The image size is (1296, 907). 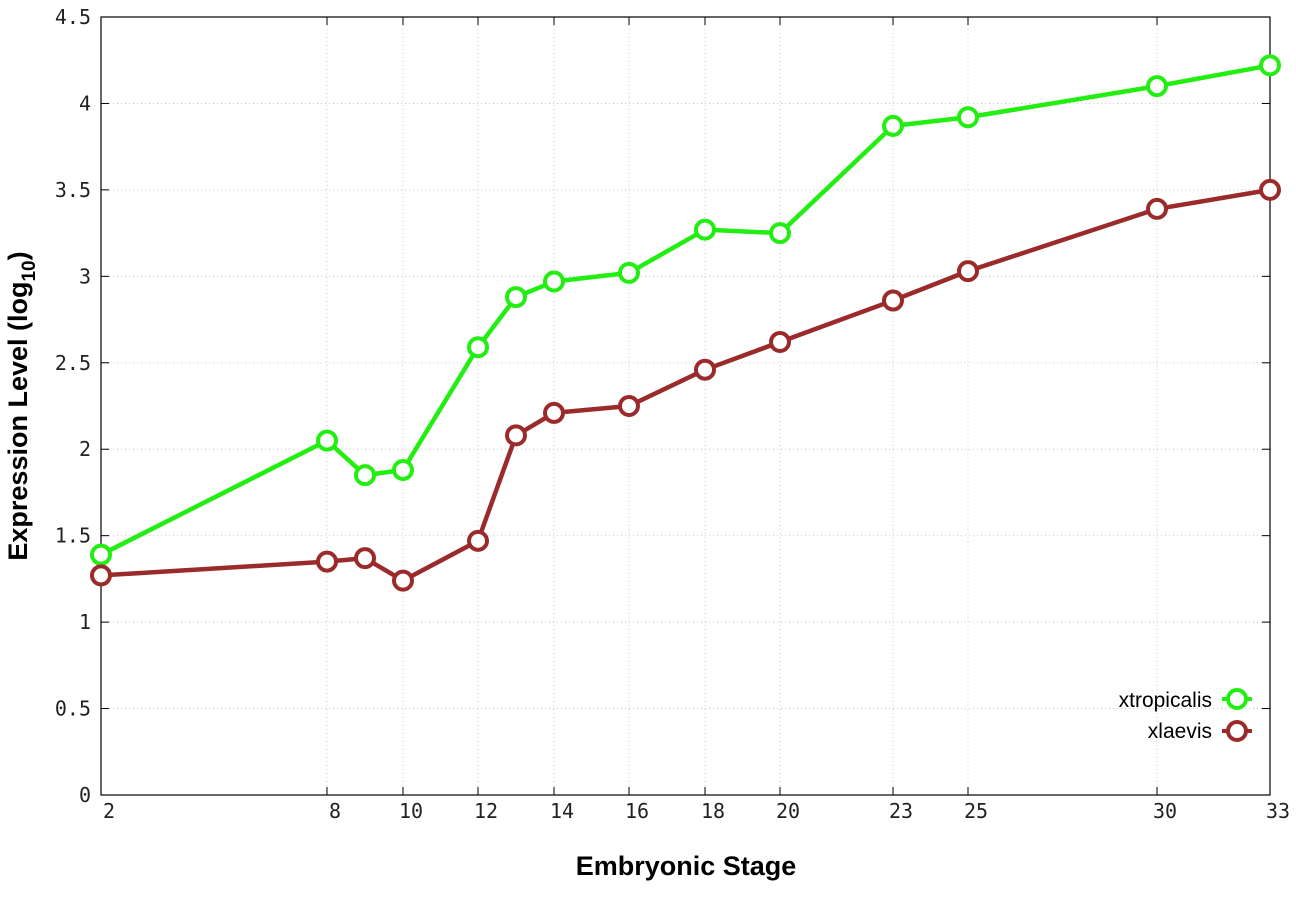 I want to click on x-tick-label: 10, so click(x=411, y=811).